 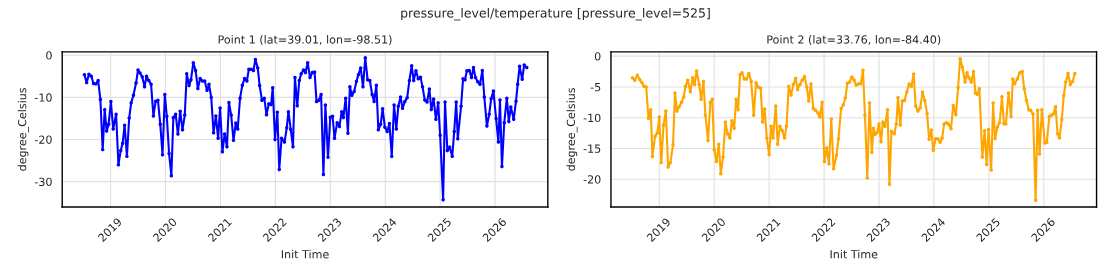 What do you see at coordinates (43, 182) in the screenshot?
I see `y-tick-label: -30` at bounding box center [43, 182].